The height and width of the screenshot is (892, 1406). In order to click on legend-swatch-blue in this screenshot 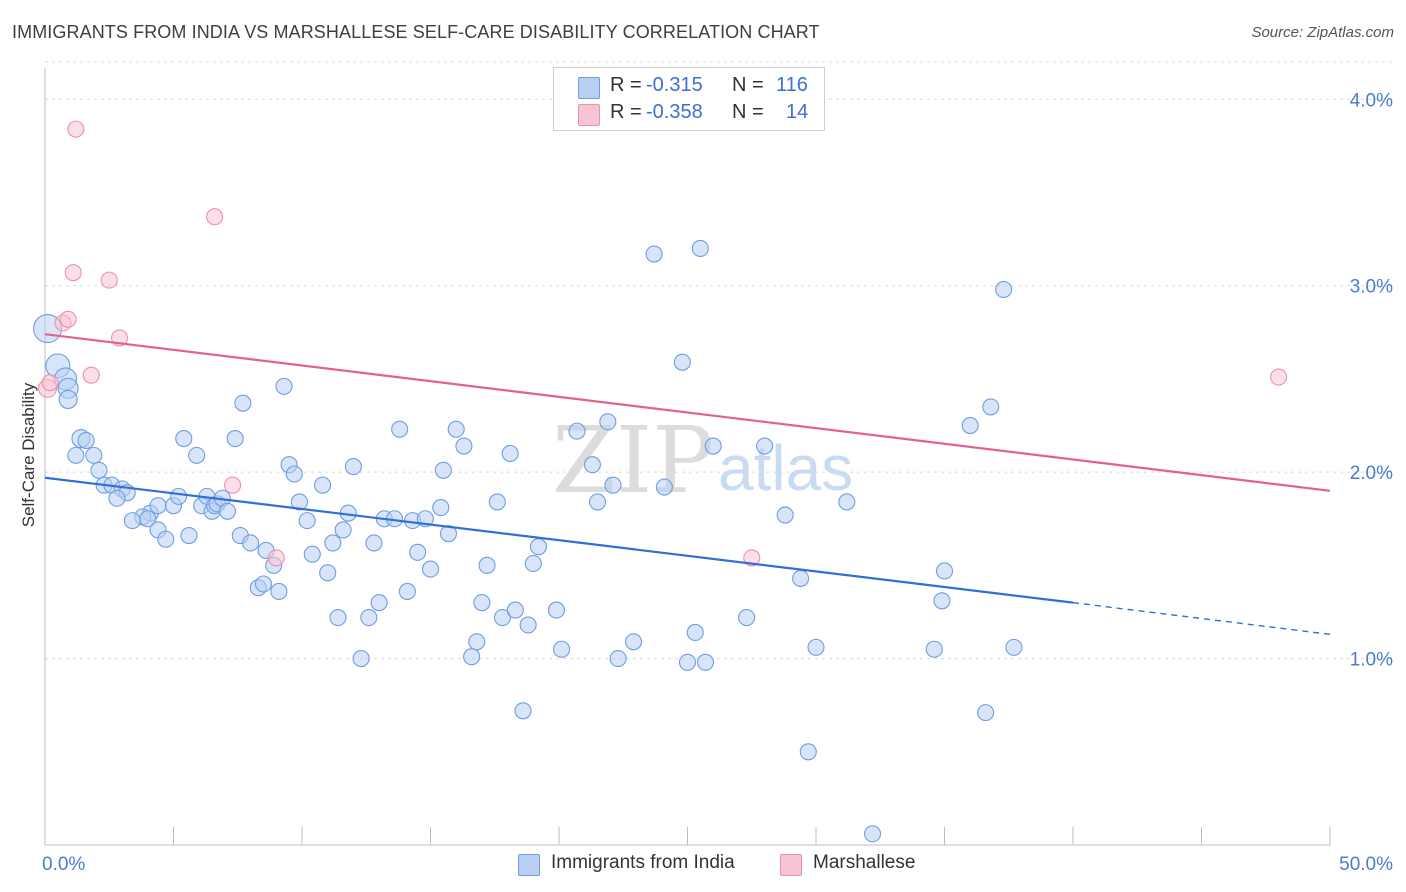, I will do `click(589, 88)`.